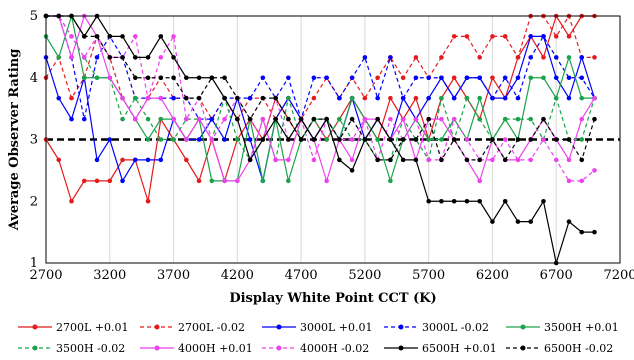  What do you see at coordinates (279, 348) in the screenshot?
I see `legend-marker` at bounding box center [279, 348].